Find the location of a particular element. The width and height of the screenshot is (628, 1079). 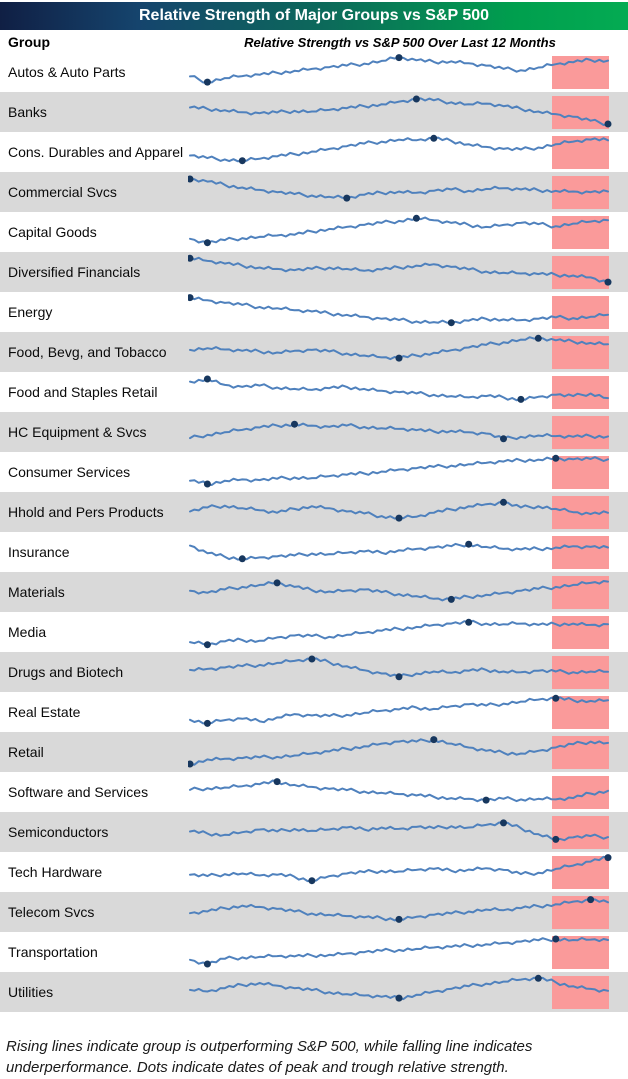

group-label: Food, Bevg, and Tobacco is located at coordinates (87, 352).